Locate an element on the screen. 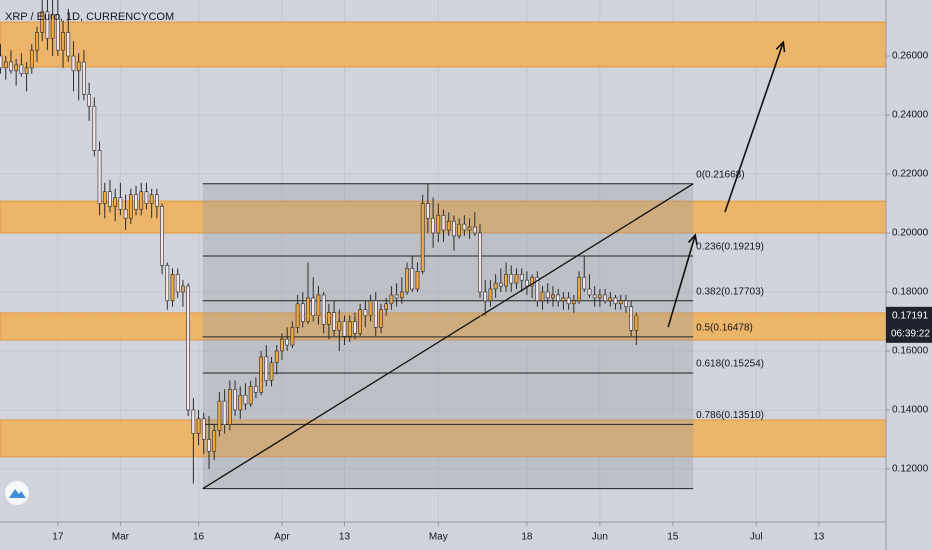  fib-label: 0.382(0.17703) is located at coordinates (730, 291).